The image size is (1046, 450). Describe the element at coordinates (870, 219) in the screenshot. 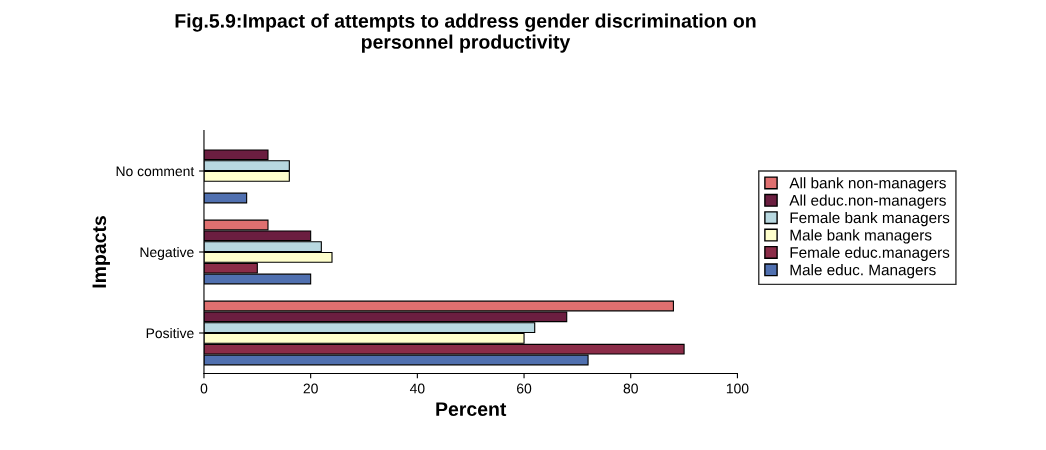

I see `legend-label: Female bank managers` at that location.